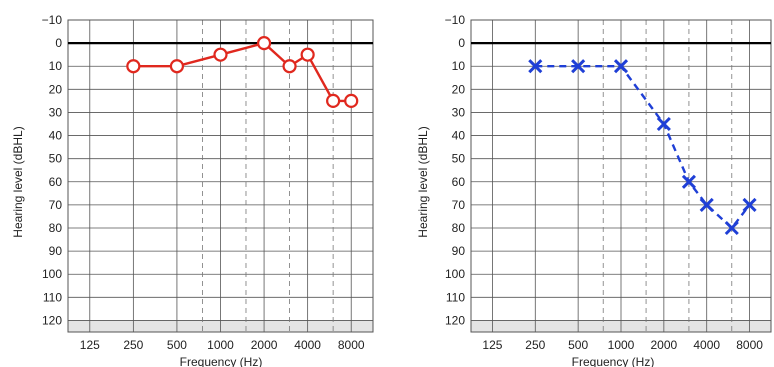 This screenshot has width=774, height=367. I want to click on left-x-tick-label: 4000, so click(307, 345).